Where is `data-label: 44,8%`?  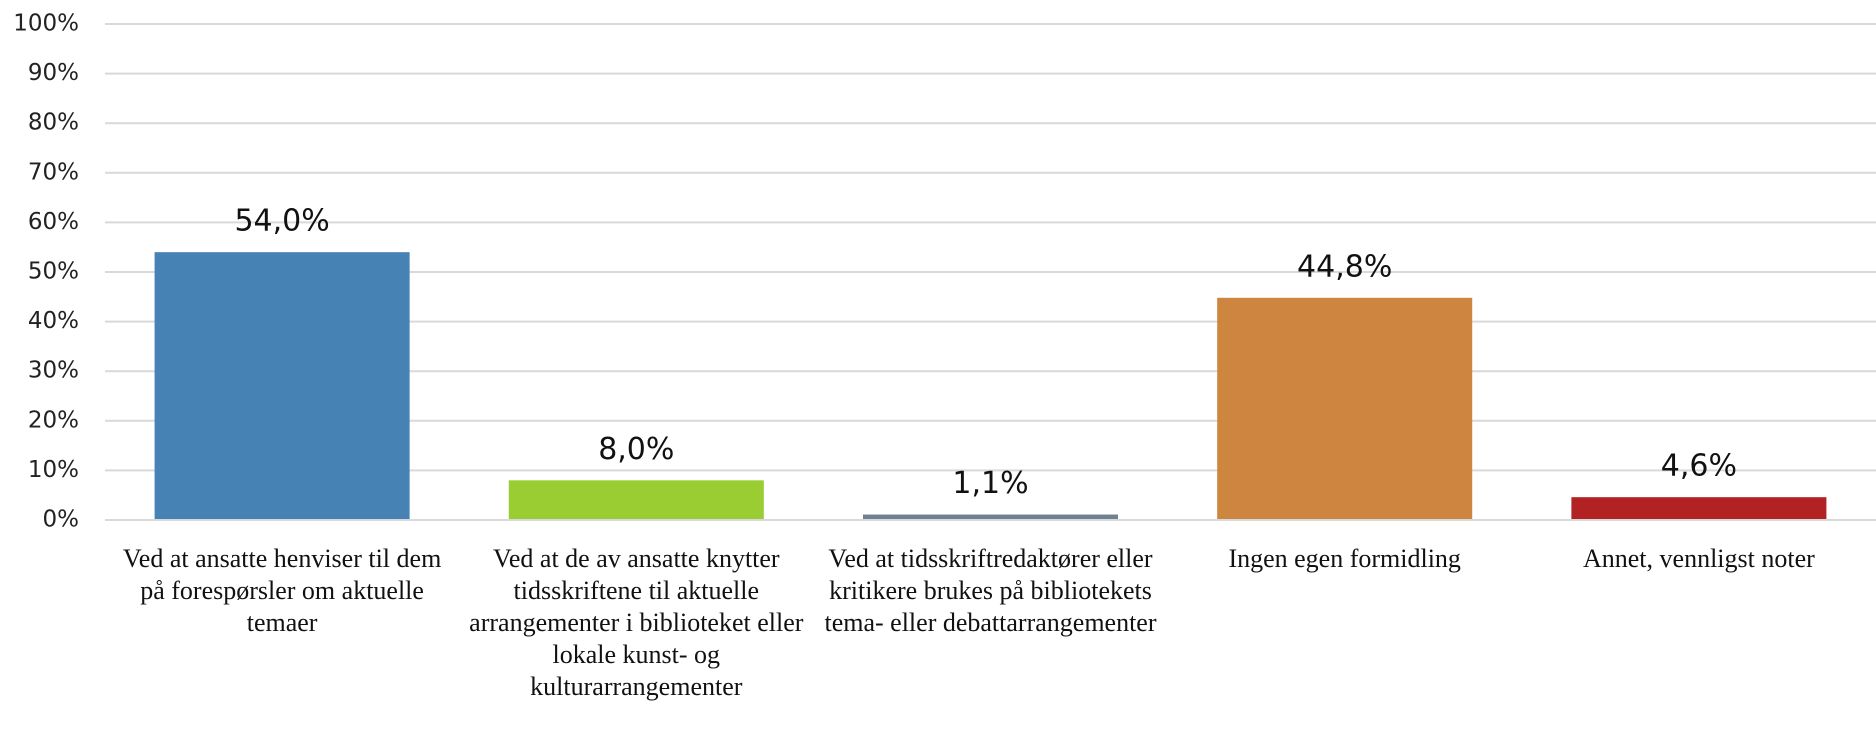 data-label: 44,8% is located at coordinates (1344, 266).